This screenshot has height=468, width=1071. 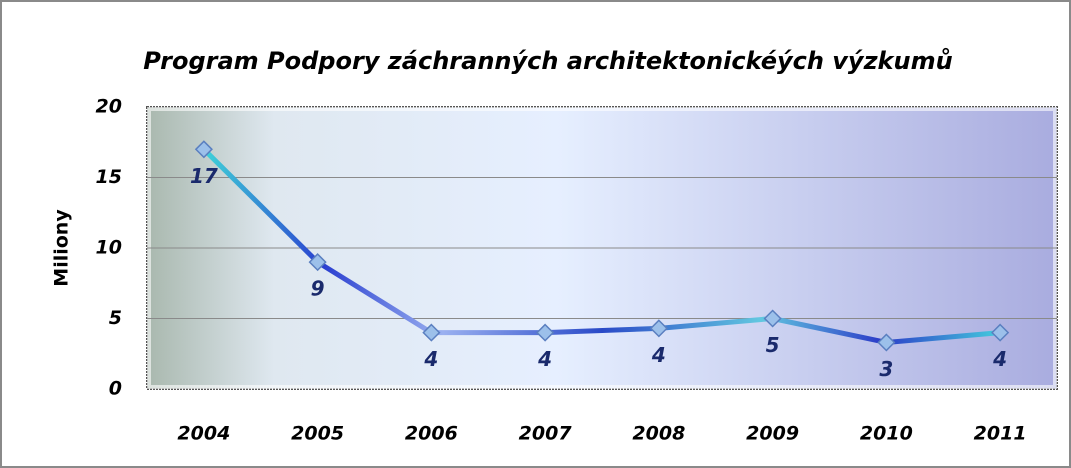 I want to click on x-tick-label: 2005, so click(x=317, y=434).